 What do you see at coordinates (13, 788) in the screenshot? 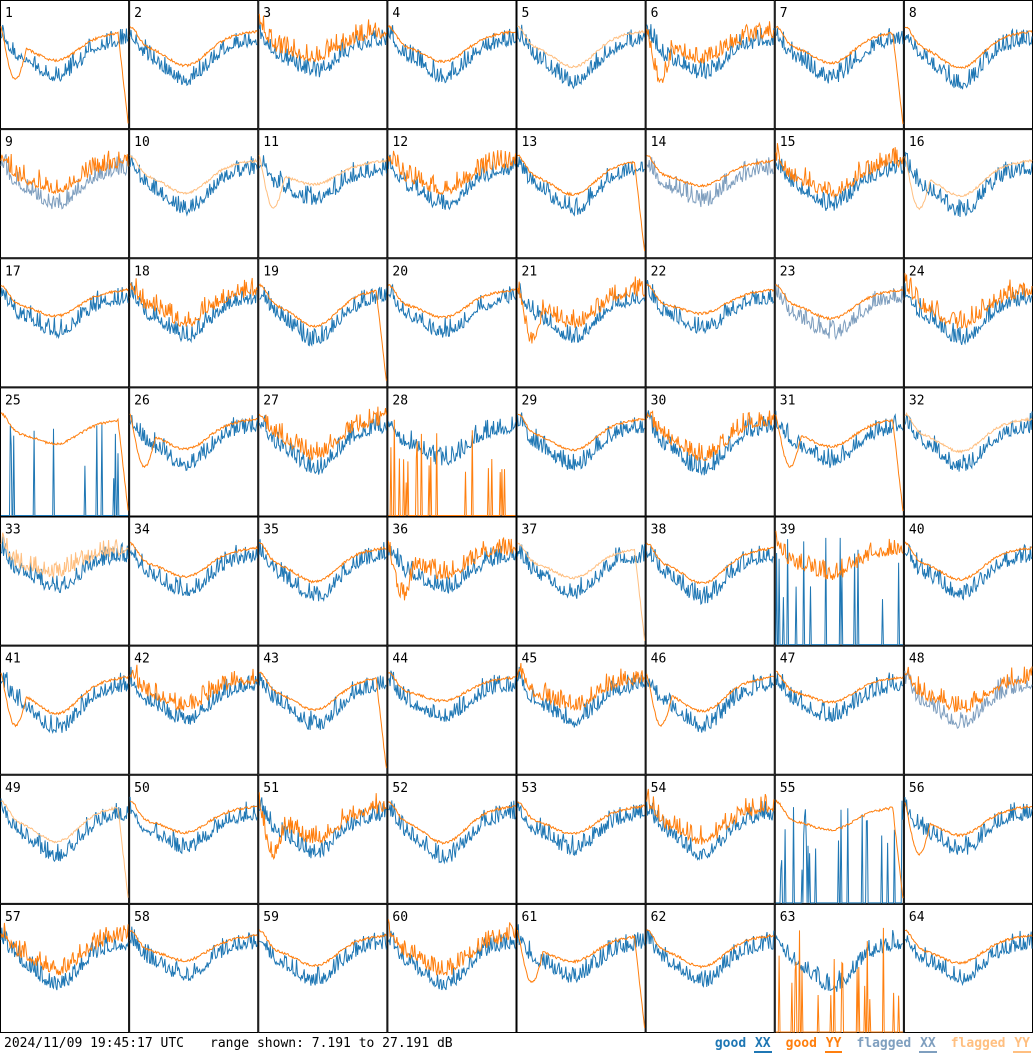
I see `panel-label: 49` at bounding box center [13, 788].